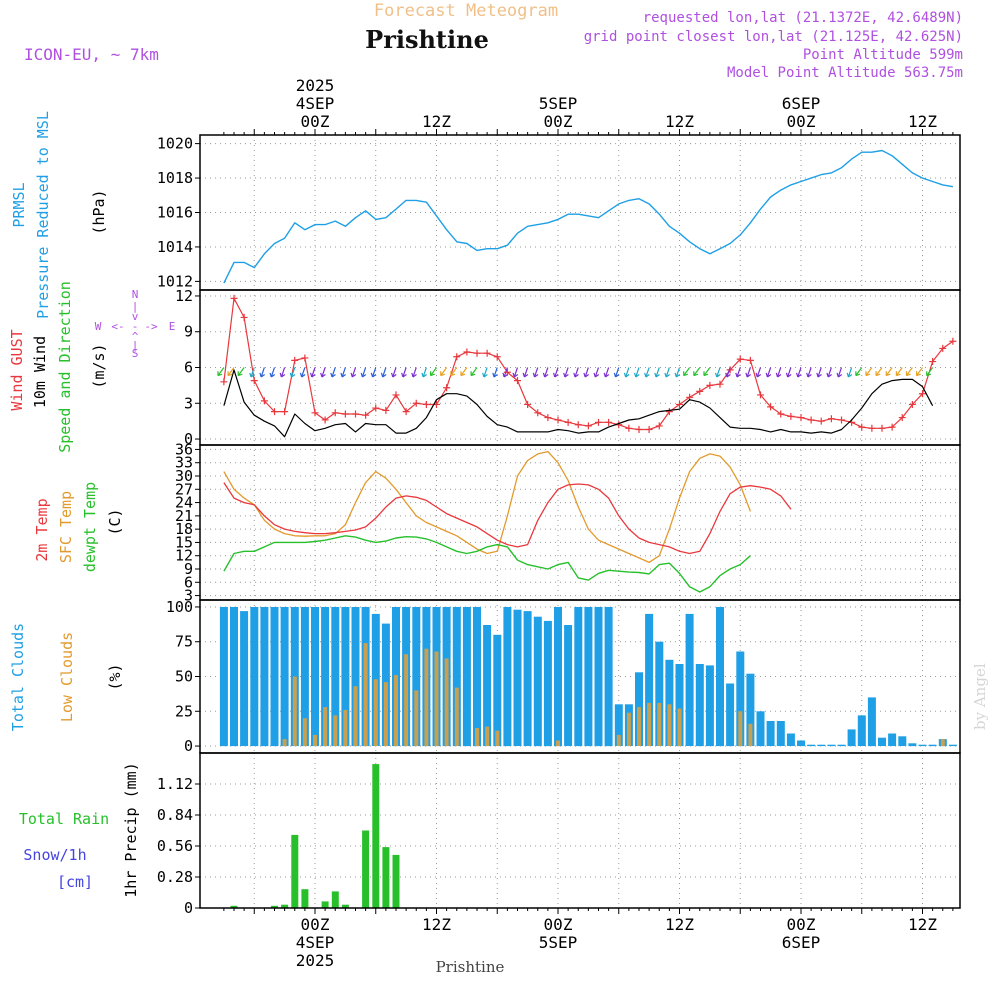  What do you see at coordinates (184, 463) in the screenshot?
I see `y-tick-label: 33` at bounding box center [184, 463].